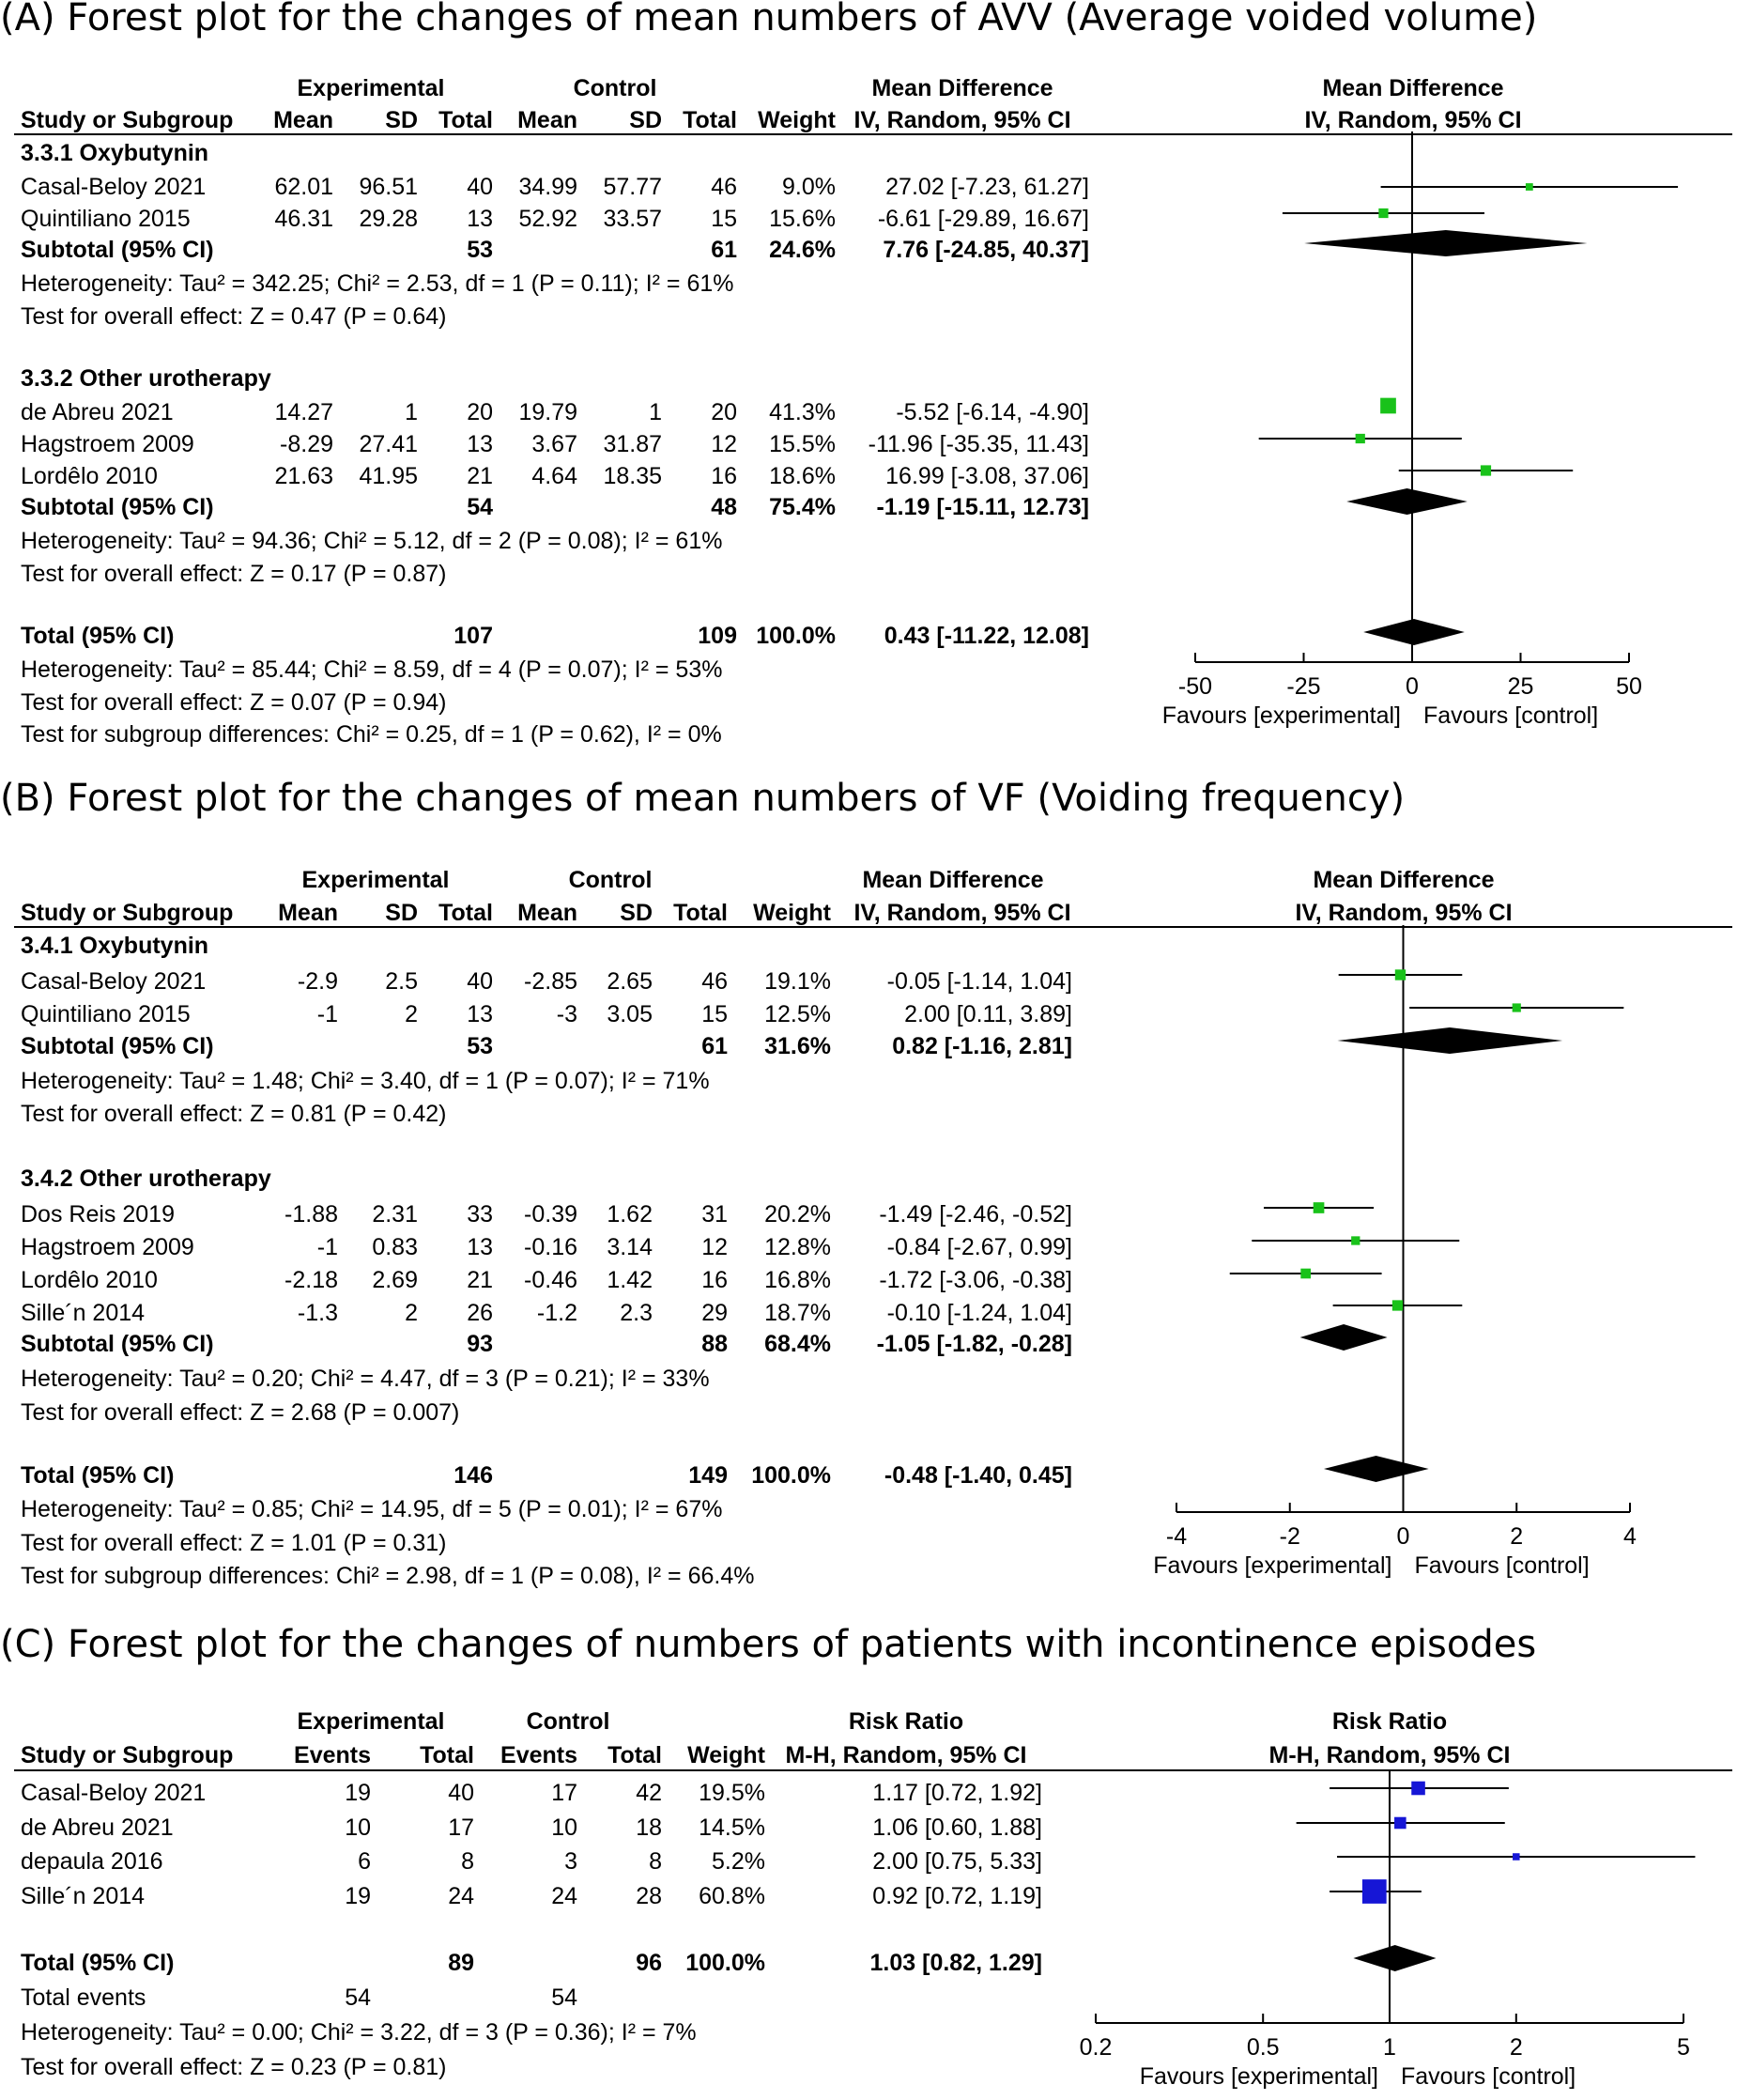  Describe the element at coordinates (1488, 2076) in the screenshot. I see `favours-control-label: Favours [control]` at that location.